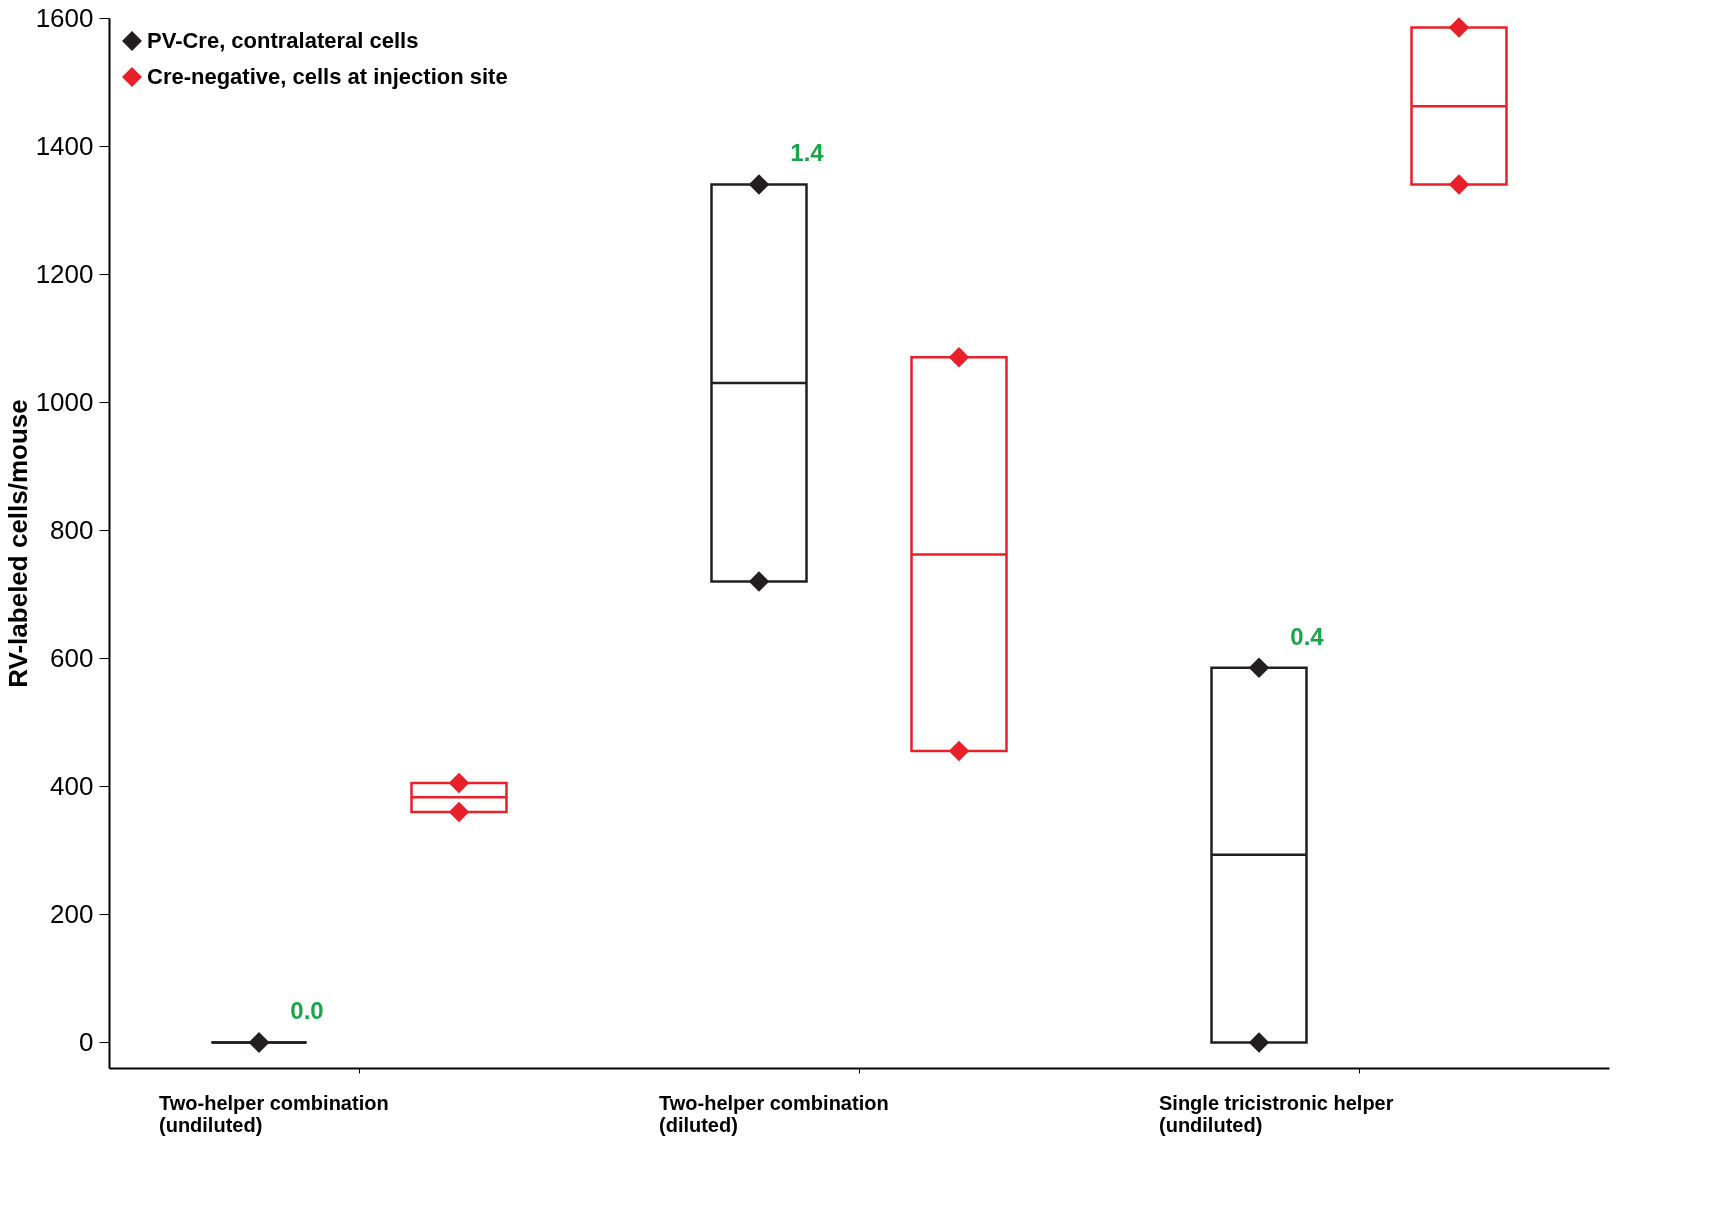  Describe the element at coordinates (72, 529) in the screenshot. I see `y-tick-label: 800` at that location.